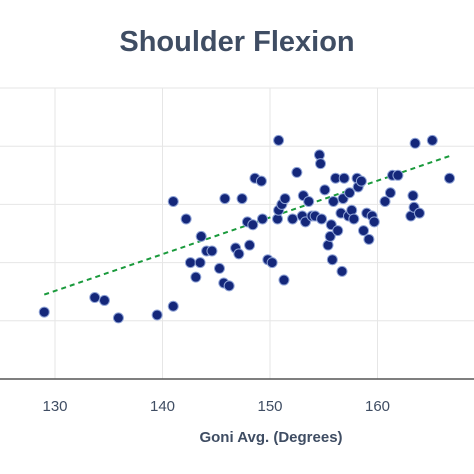 Image resolution: width=474 pixels, height=474 pixels. What do you see at coordinates (236, 42) in the screenshot?
I see `chart-title: Shoulder Flexion` at bounding box center [236, 42].